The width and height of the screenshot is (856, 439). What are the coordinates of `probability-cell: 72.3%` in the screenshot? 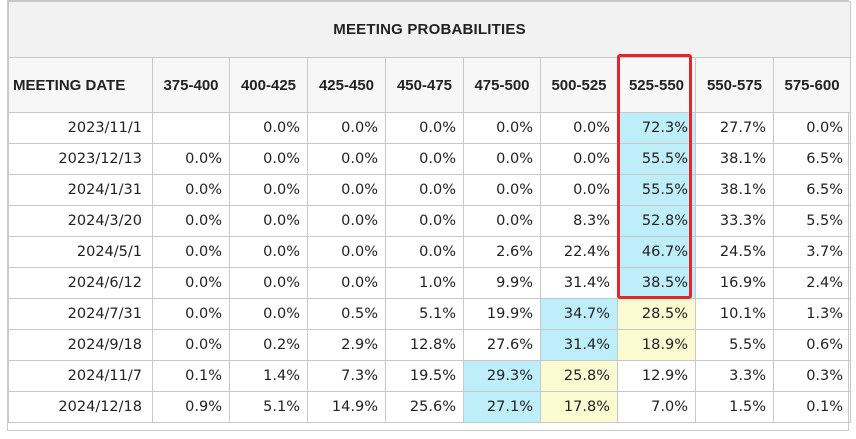 It's located at (656, 128).